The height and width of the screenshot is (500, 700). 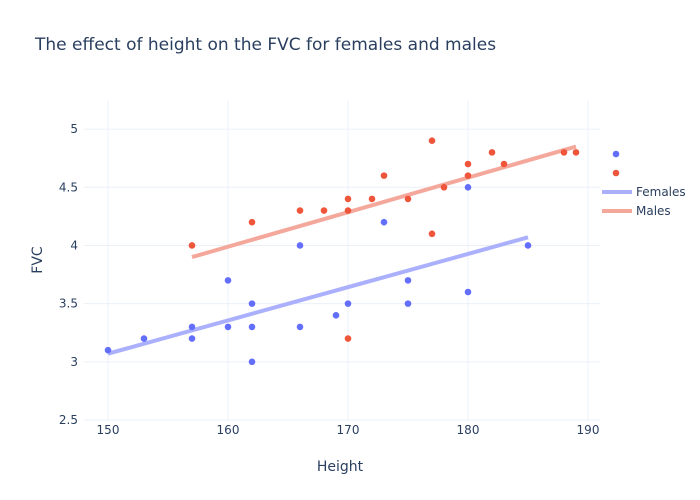 I want to click on y-tick-label: 3.5, so click(x=68, y=304).